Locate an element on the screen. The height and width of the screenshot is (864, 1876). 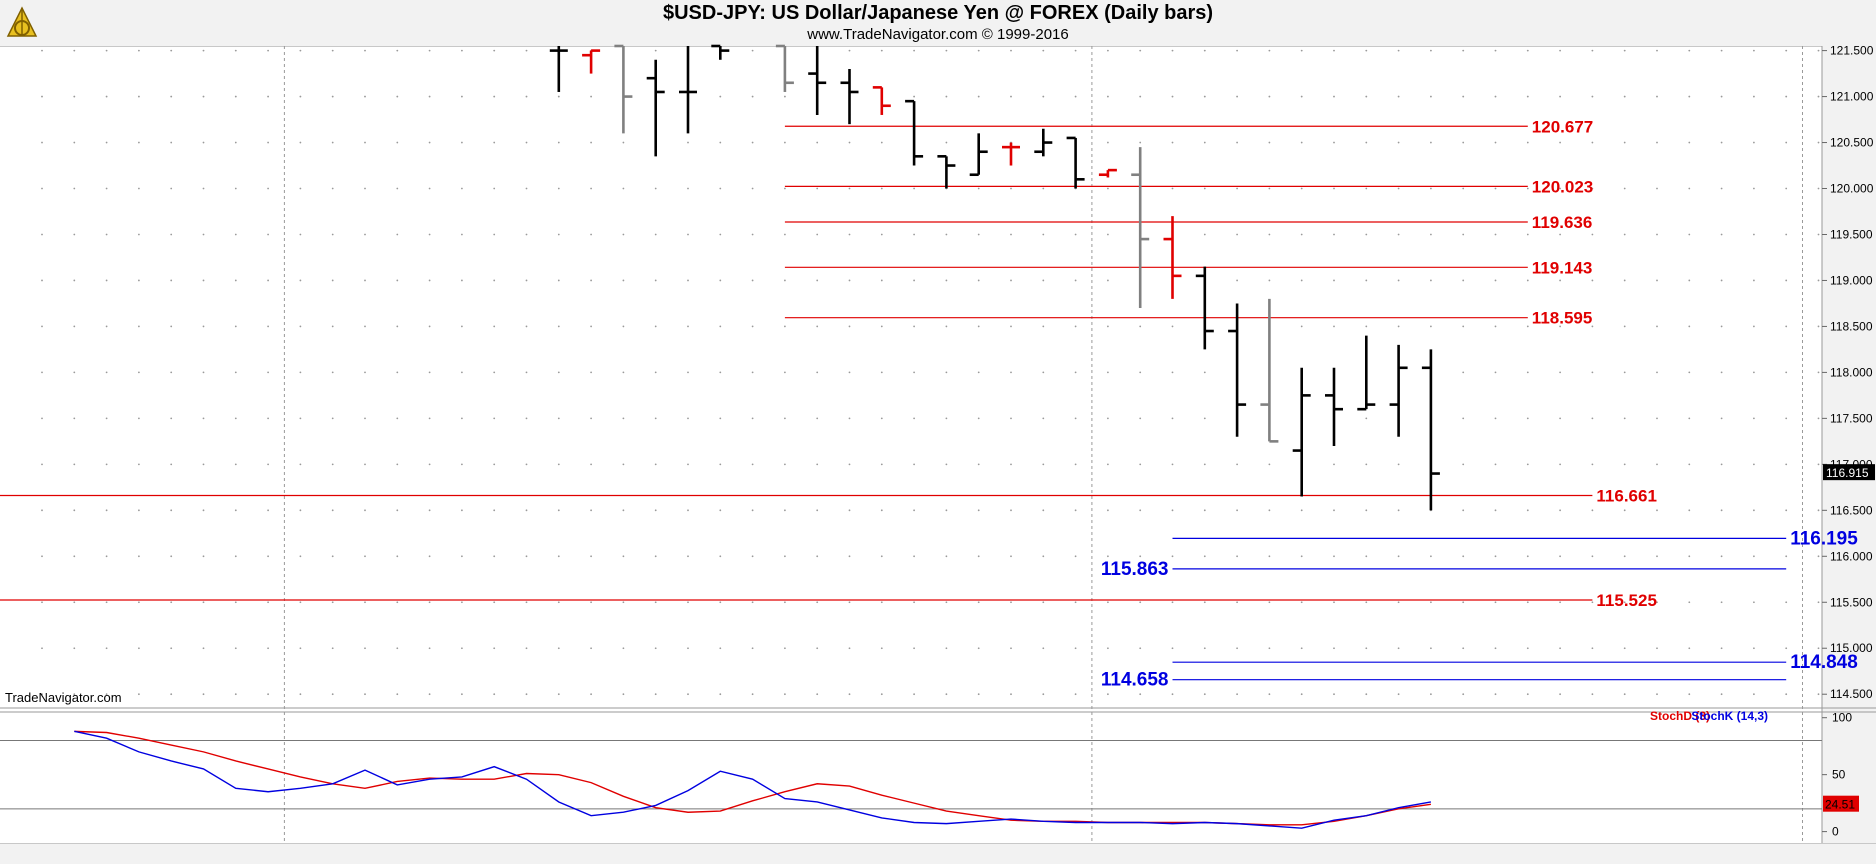
stoch-tick-label: 0 is located at coordinates (1835, 832).